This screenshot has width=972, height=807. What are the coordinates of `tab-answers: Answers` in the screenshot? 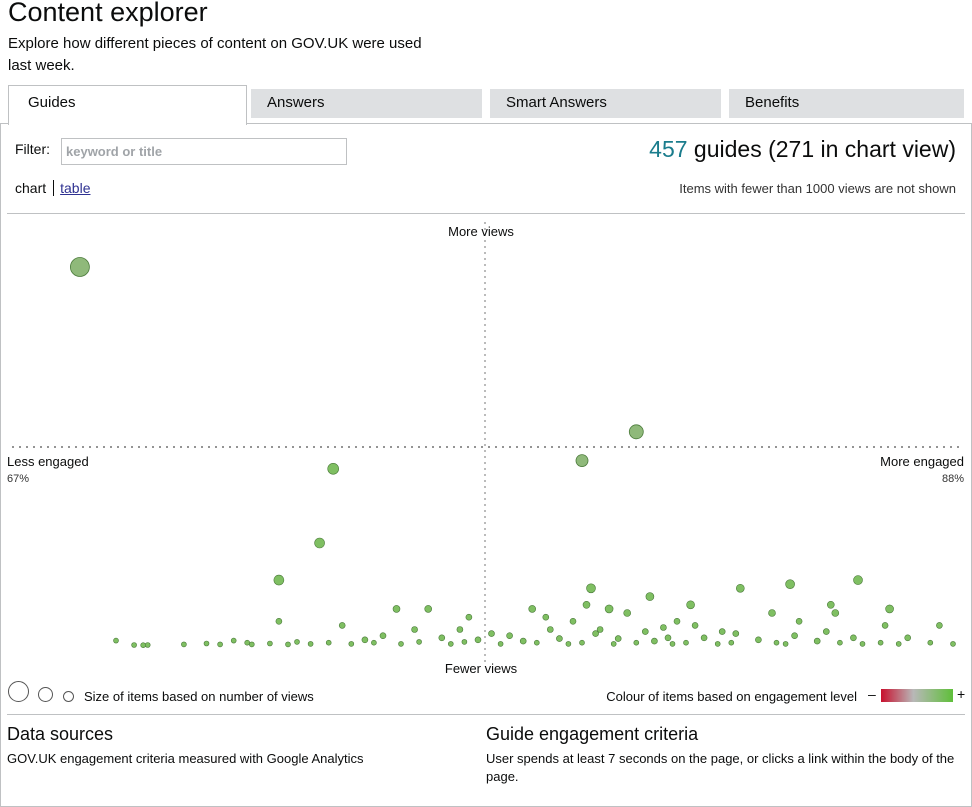 It's located at (366, 103).